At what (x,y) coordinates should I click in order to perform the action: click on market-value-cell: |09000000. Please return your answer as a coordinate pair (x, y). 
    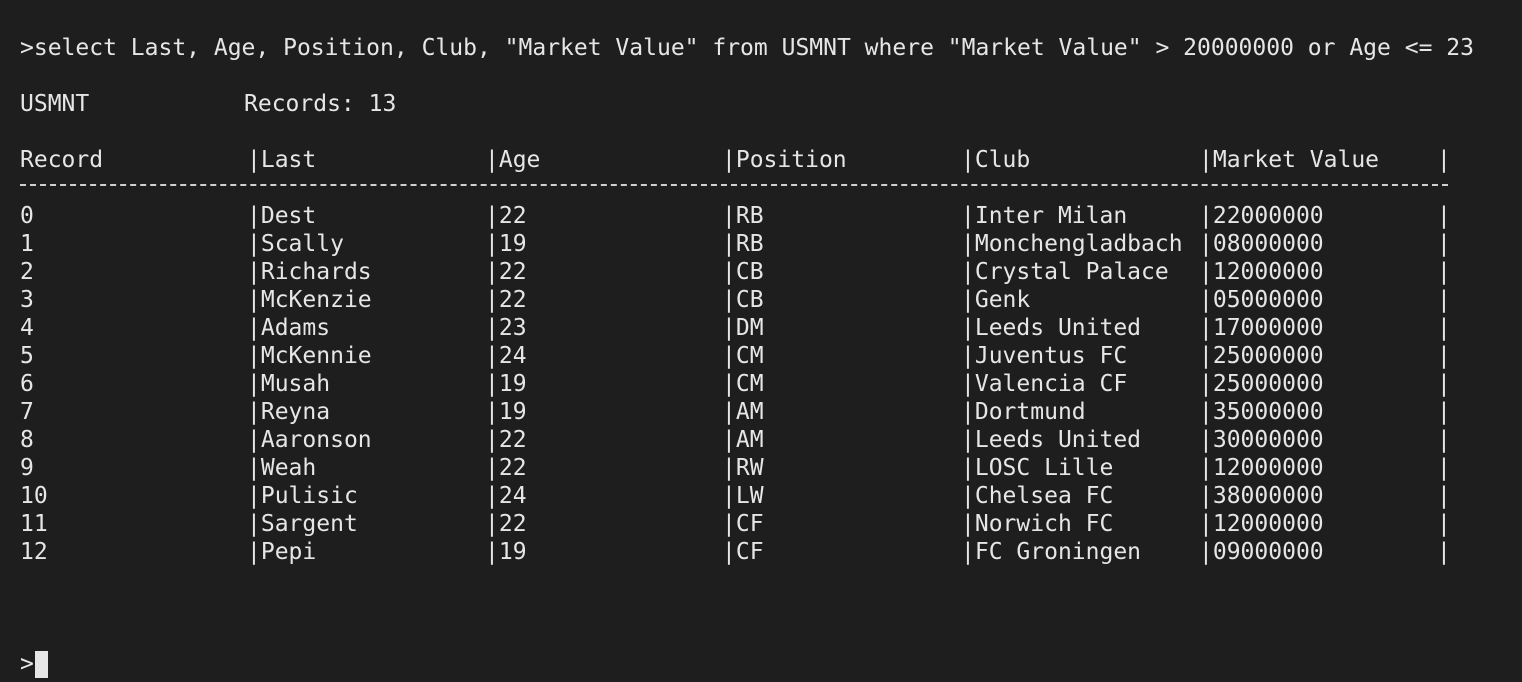
    Looking at the image, I should click on (1261, 552).